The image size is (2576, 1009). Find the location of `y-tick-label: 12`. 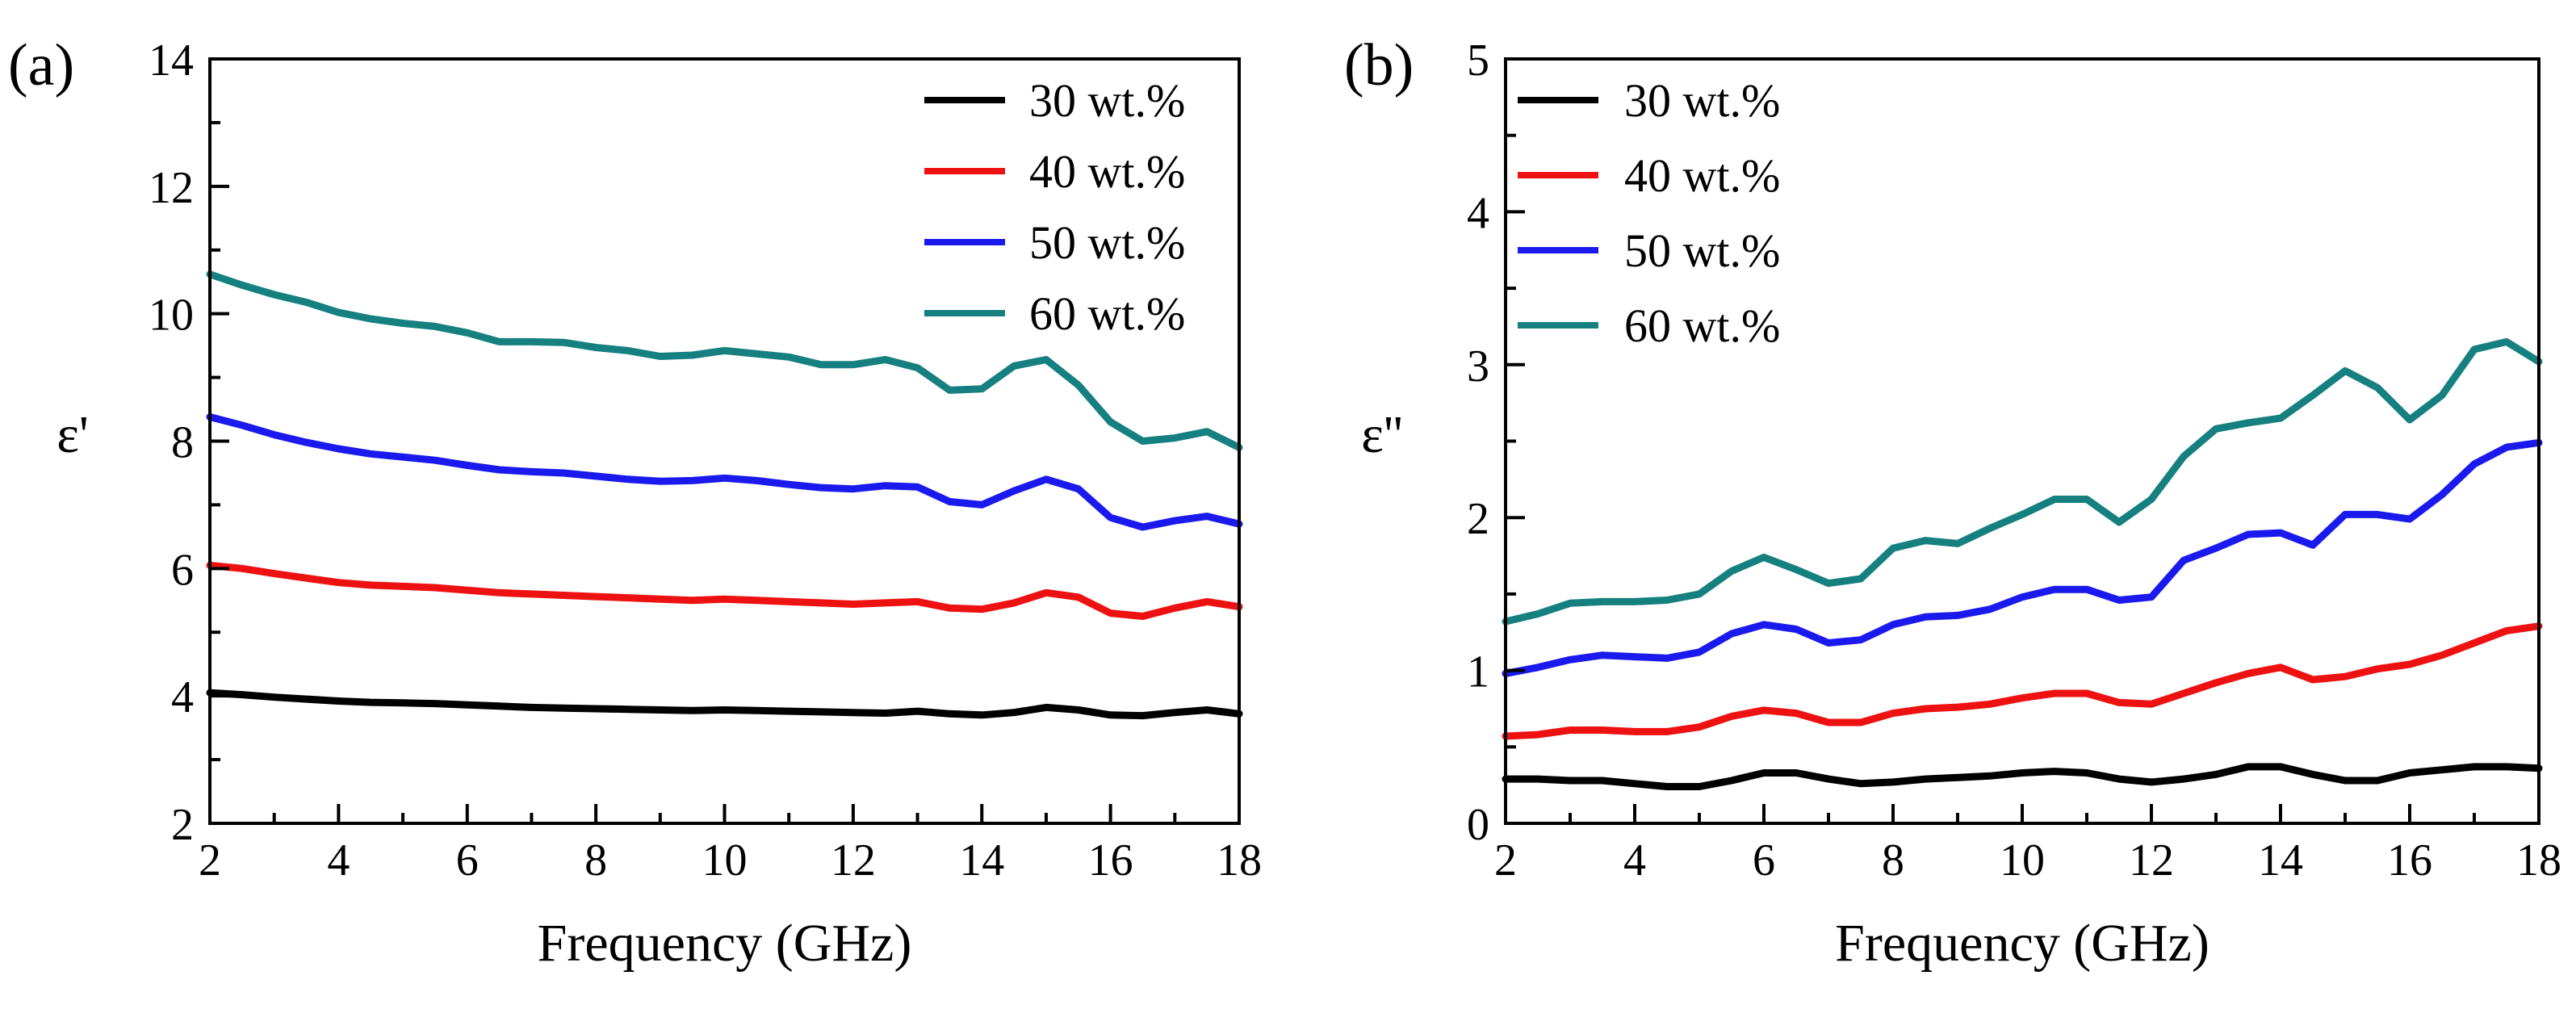

y-tick-label: 12 is located at coordinates (171, 188).